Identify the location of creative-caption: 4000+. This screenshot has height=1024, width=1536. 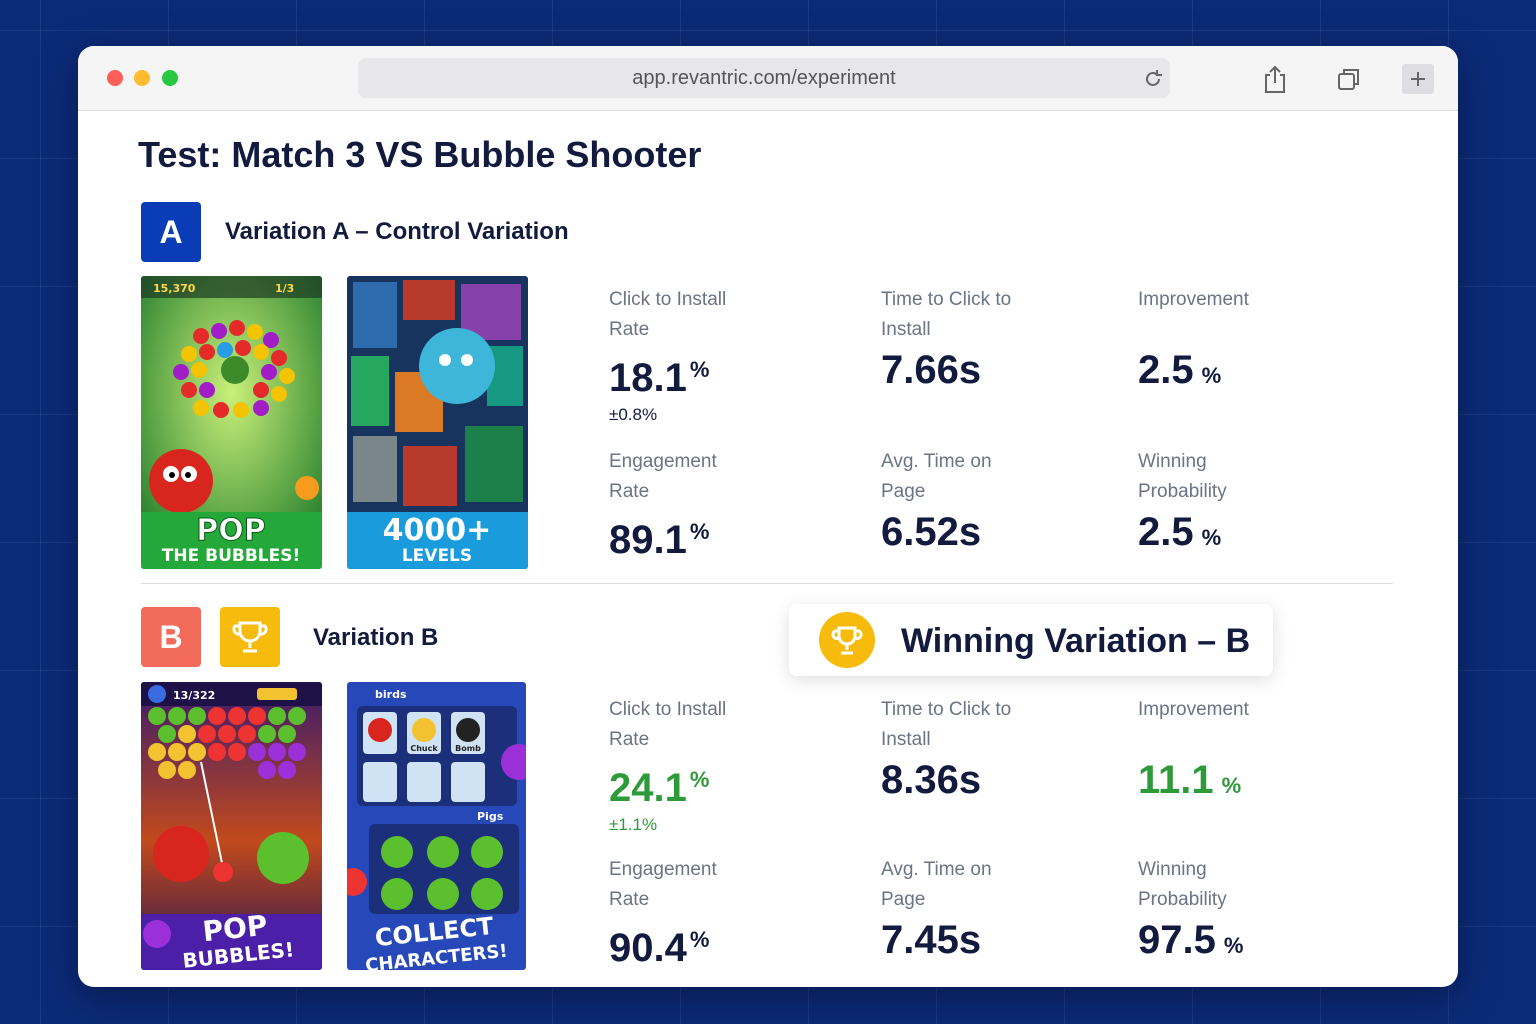
(437, 530).